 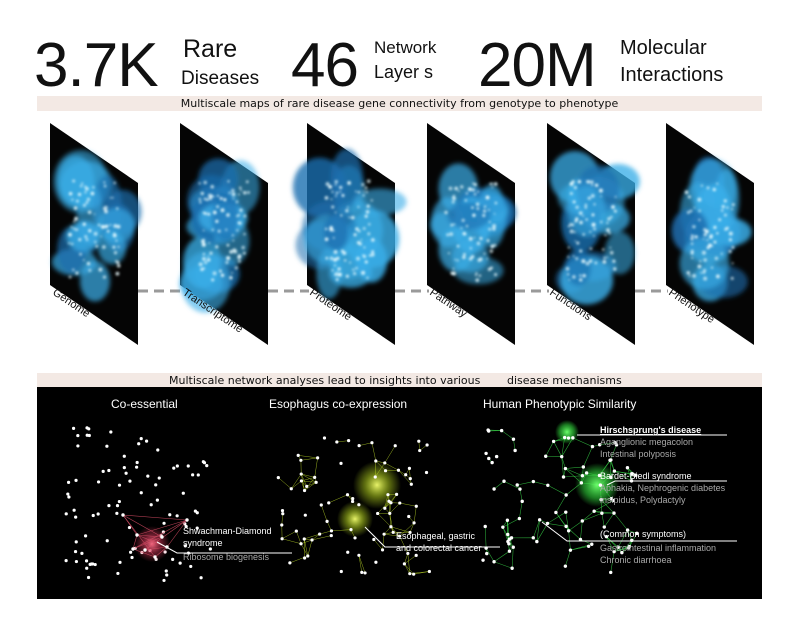 What do you see at coordinates (663, 48) in the screenshot?
I see `stat-interactions-label-1: Molecular` at bounding box center [663, 48].